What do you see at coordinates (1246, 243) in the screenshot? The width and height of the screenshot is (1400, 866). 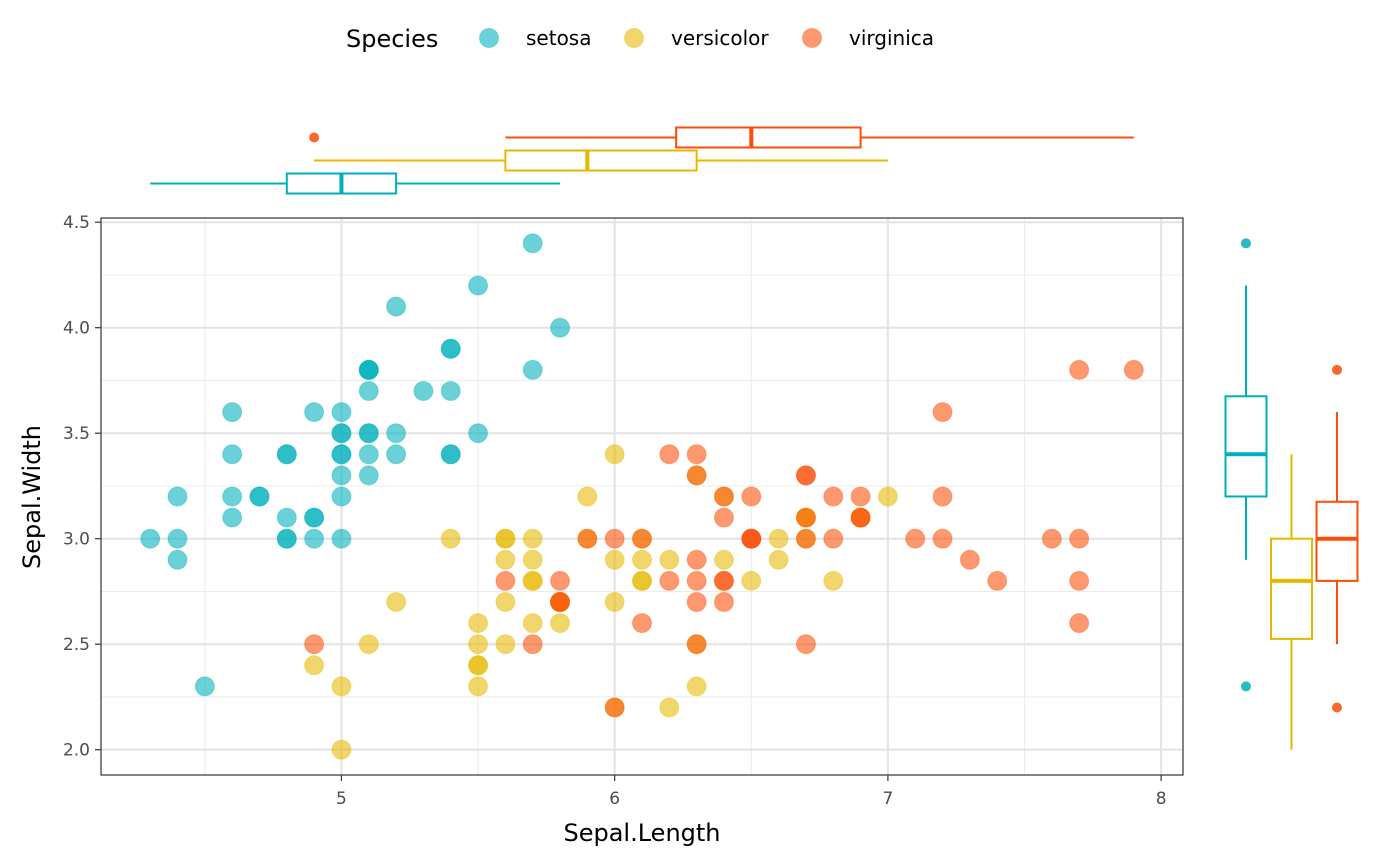 I see `right-box-outlier-setosa` at bounding box center [1246, 243].